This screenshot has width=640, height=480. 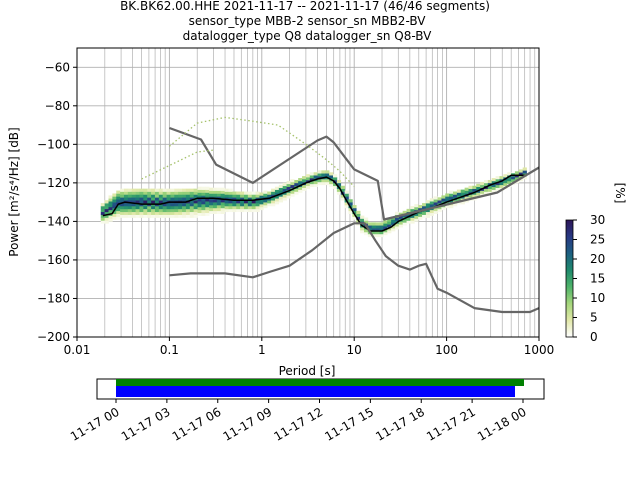 What do you see at coordinates (53, 298) in the screenshot?
I see `y-tick-label: −180` at bounding box center [53, 298].